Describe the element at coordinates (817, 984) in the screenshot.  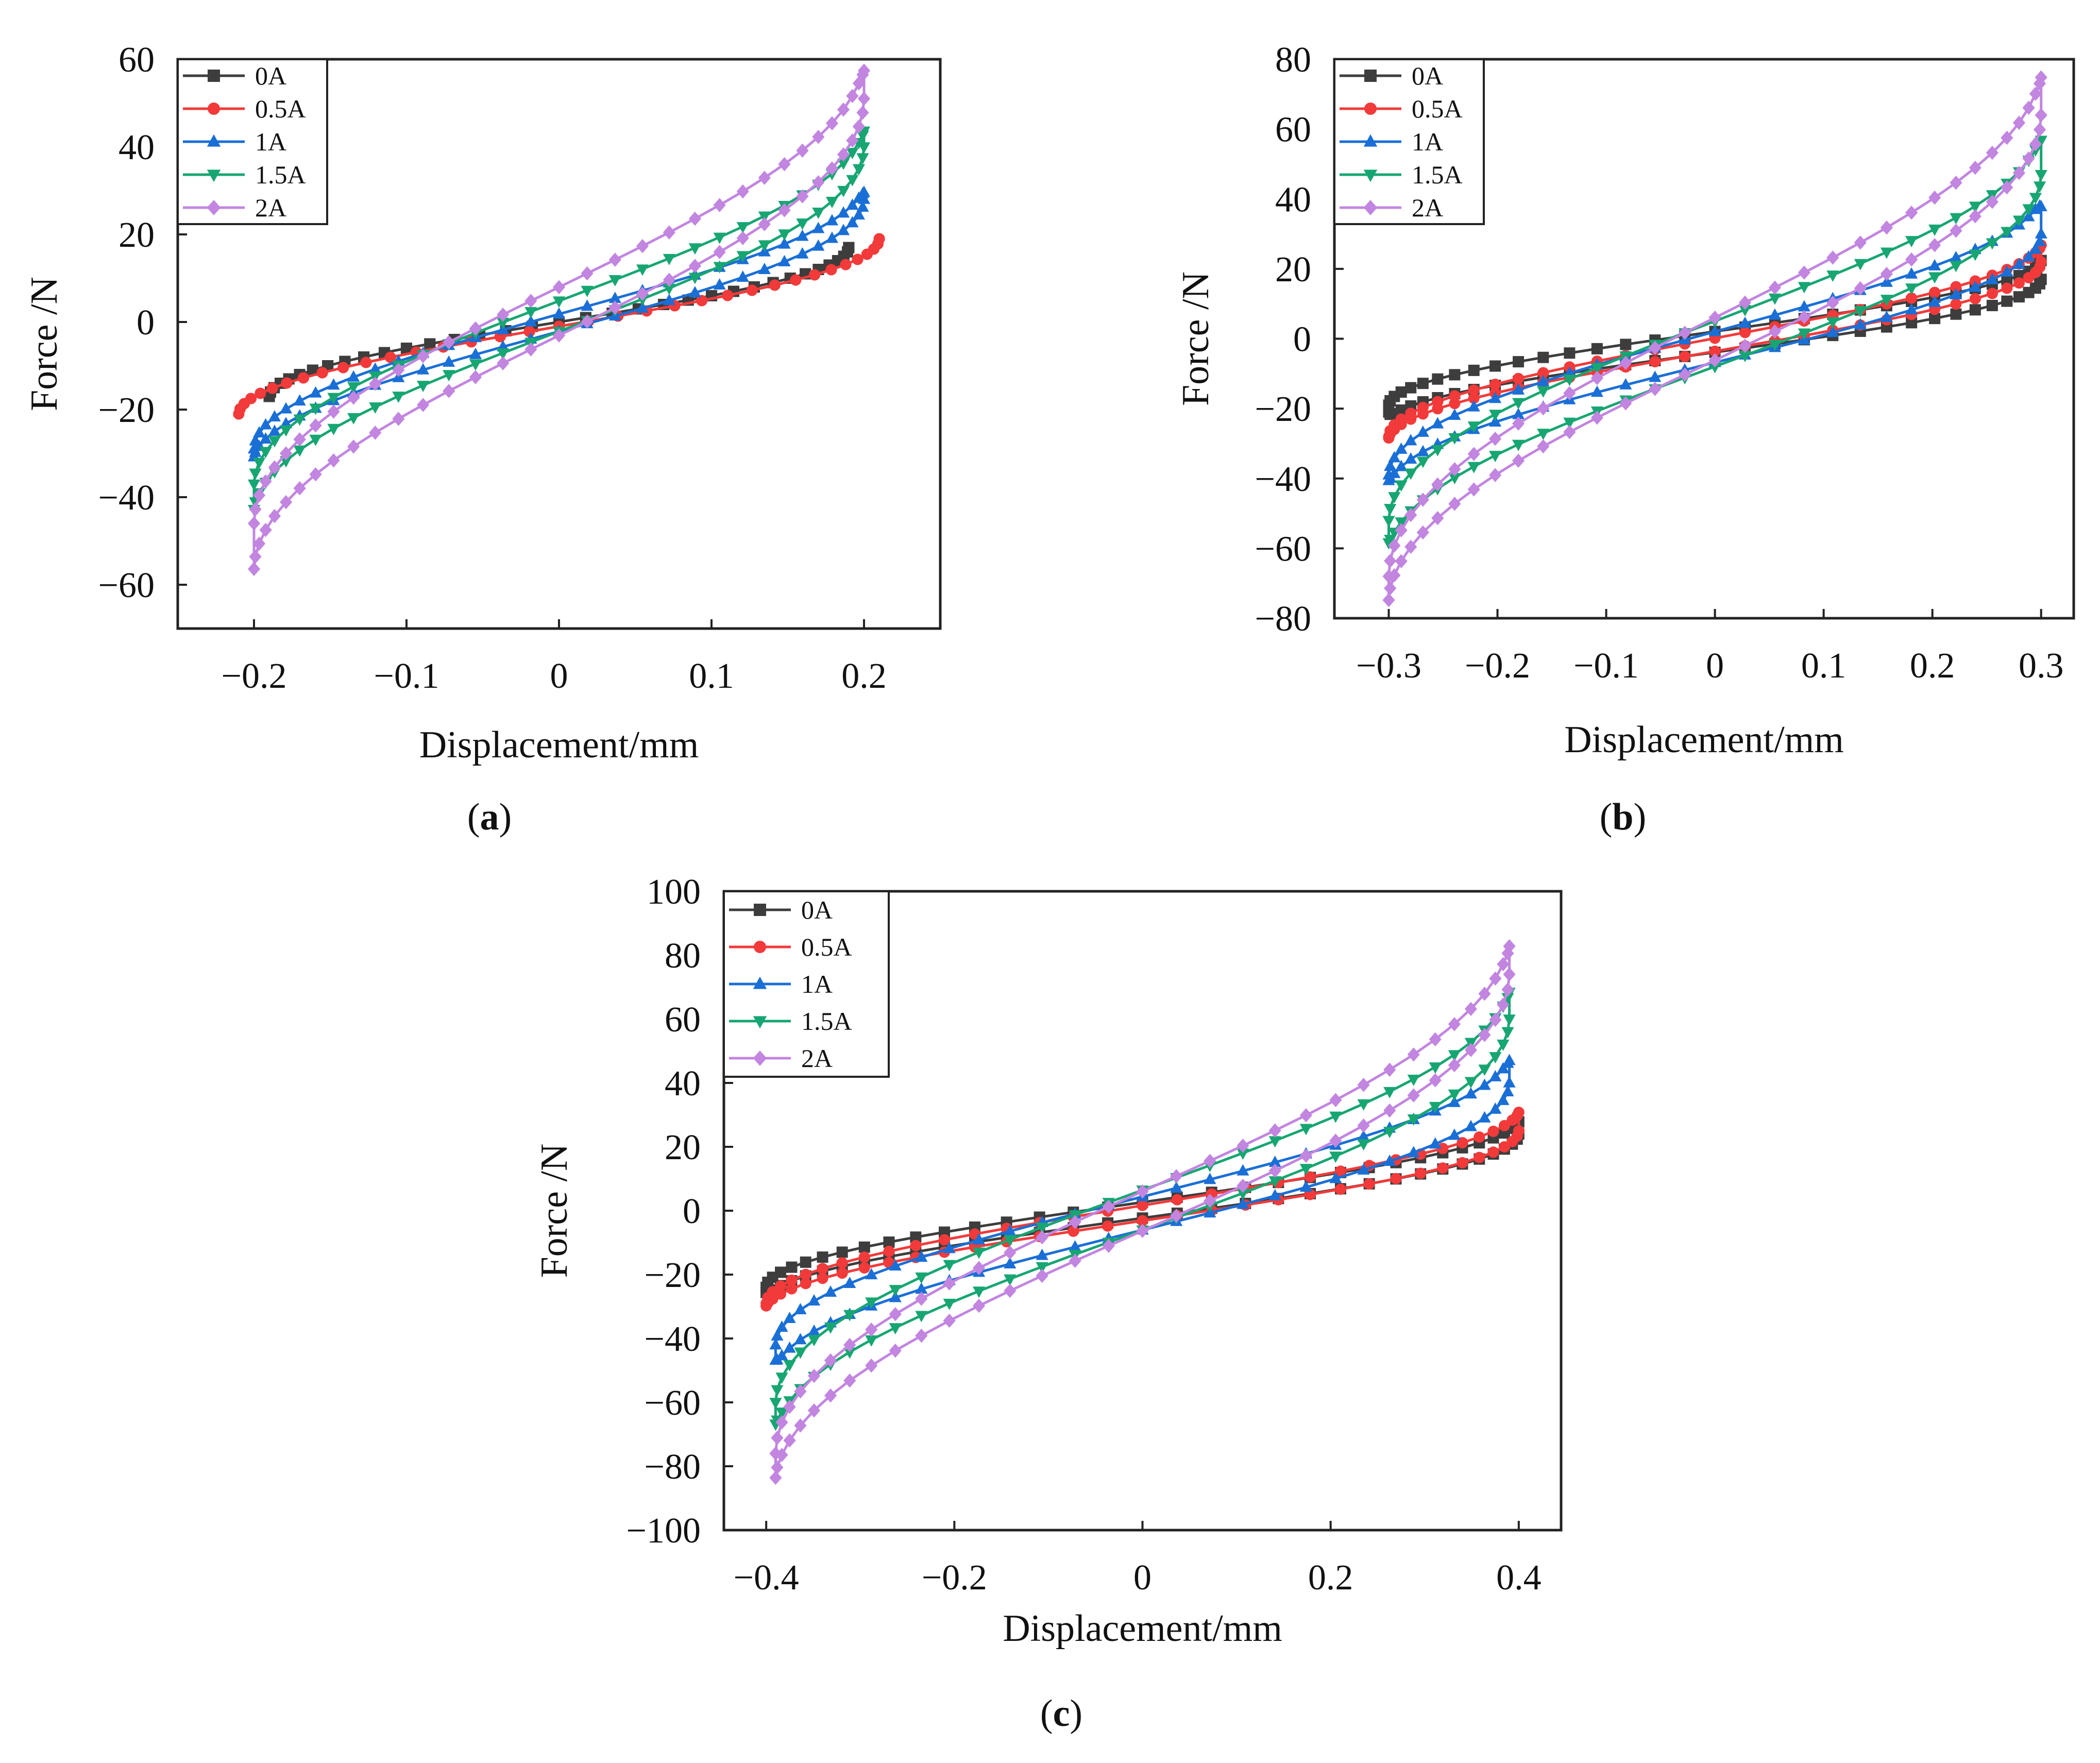
I see `legend-label-1A: 1A` at that location.